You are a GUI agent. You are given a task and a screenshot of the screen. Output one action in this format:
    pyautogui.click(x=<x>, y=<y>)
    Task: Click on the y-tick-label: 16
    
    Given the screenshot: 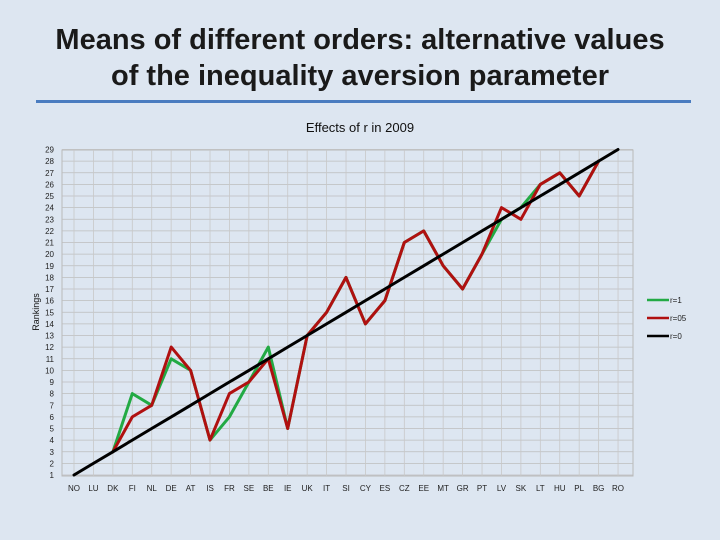 What is the action you would take?
    pyautogui.click(x=49, y=301)
    